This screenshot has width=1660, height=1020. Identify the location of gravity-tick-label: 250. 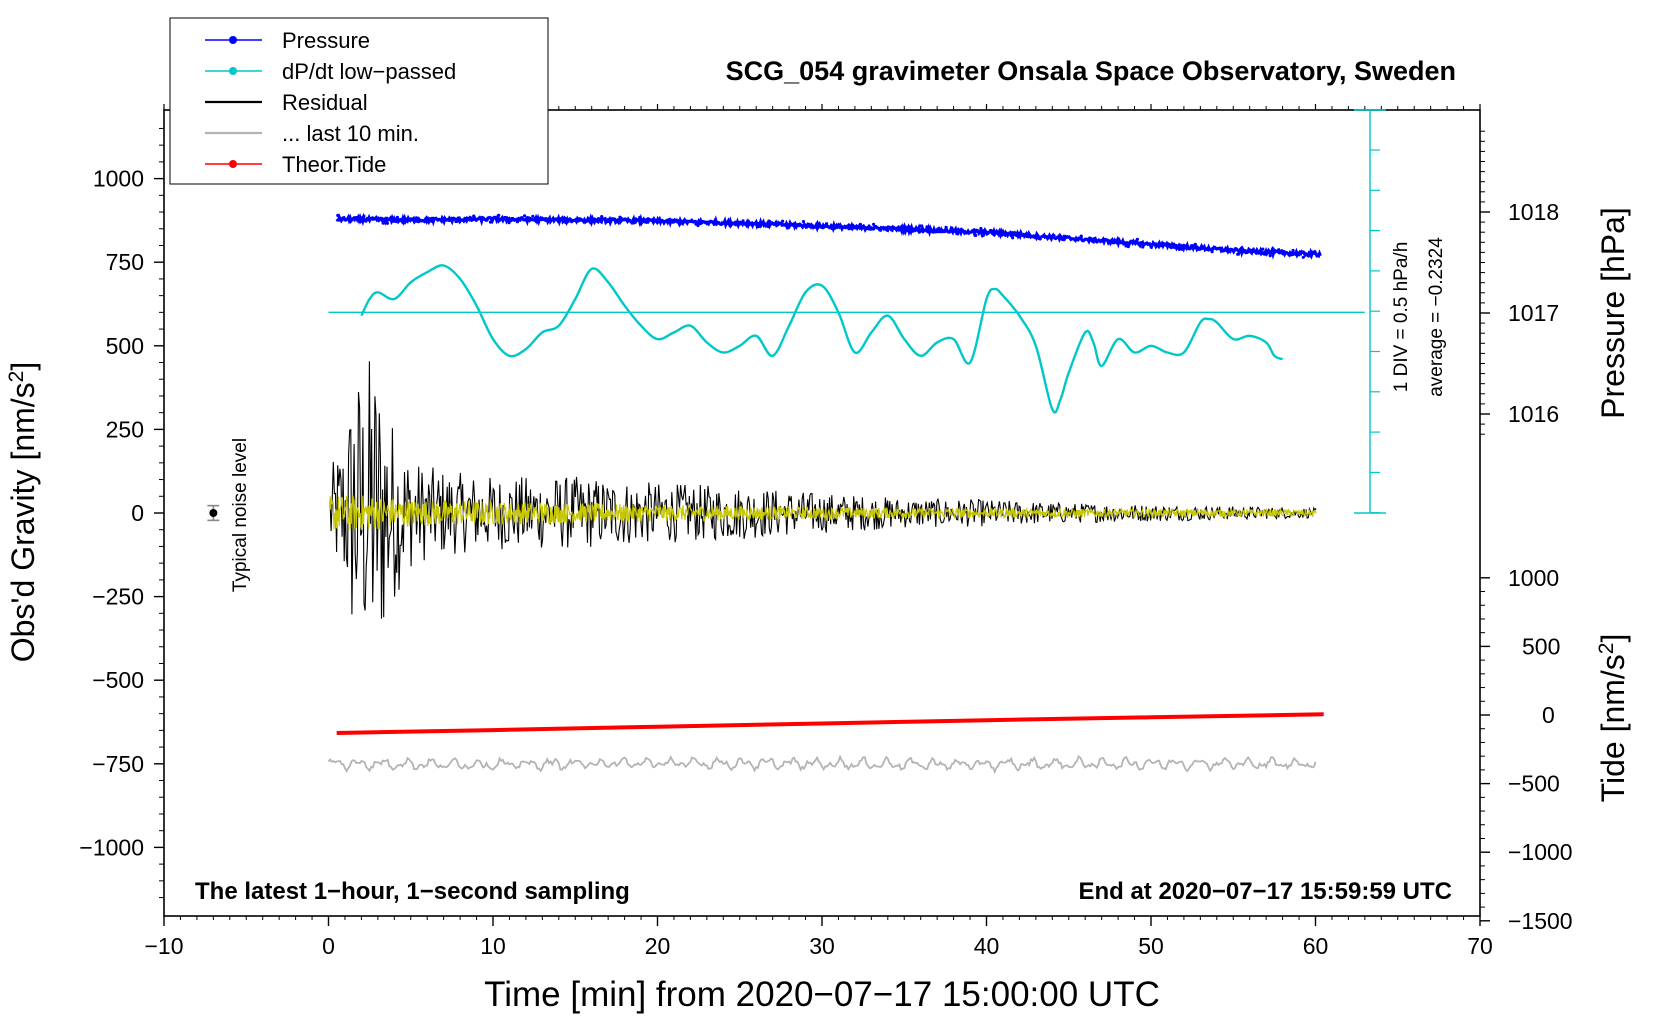
(125, 429).